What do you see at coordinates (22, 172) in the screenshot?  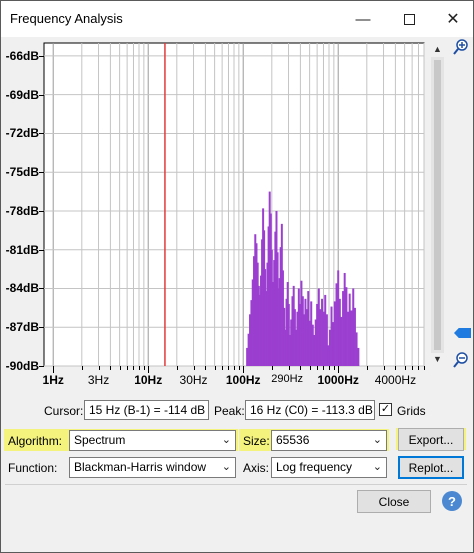 I see `y-tick-label: -75dB` at bounding box center [22, 172].